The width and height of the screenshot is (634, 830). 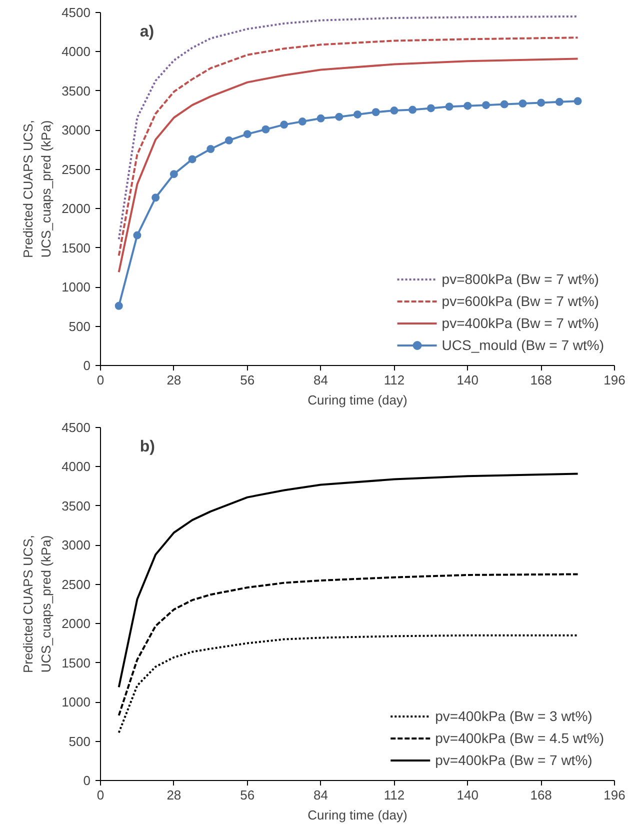 What do you see at coordinates (147, 447) in the screenshot?
I see `annotation: b)` at bounding box center [147, 447].